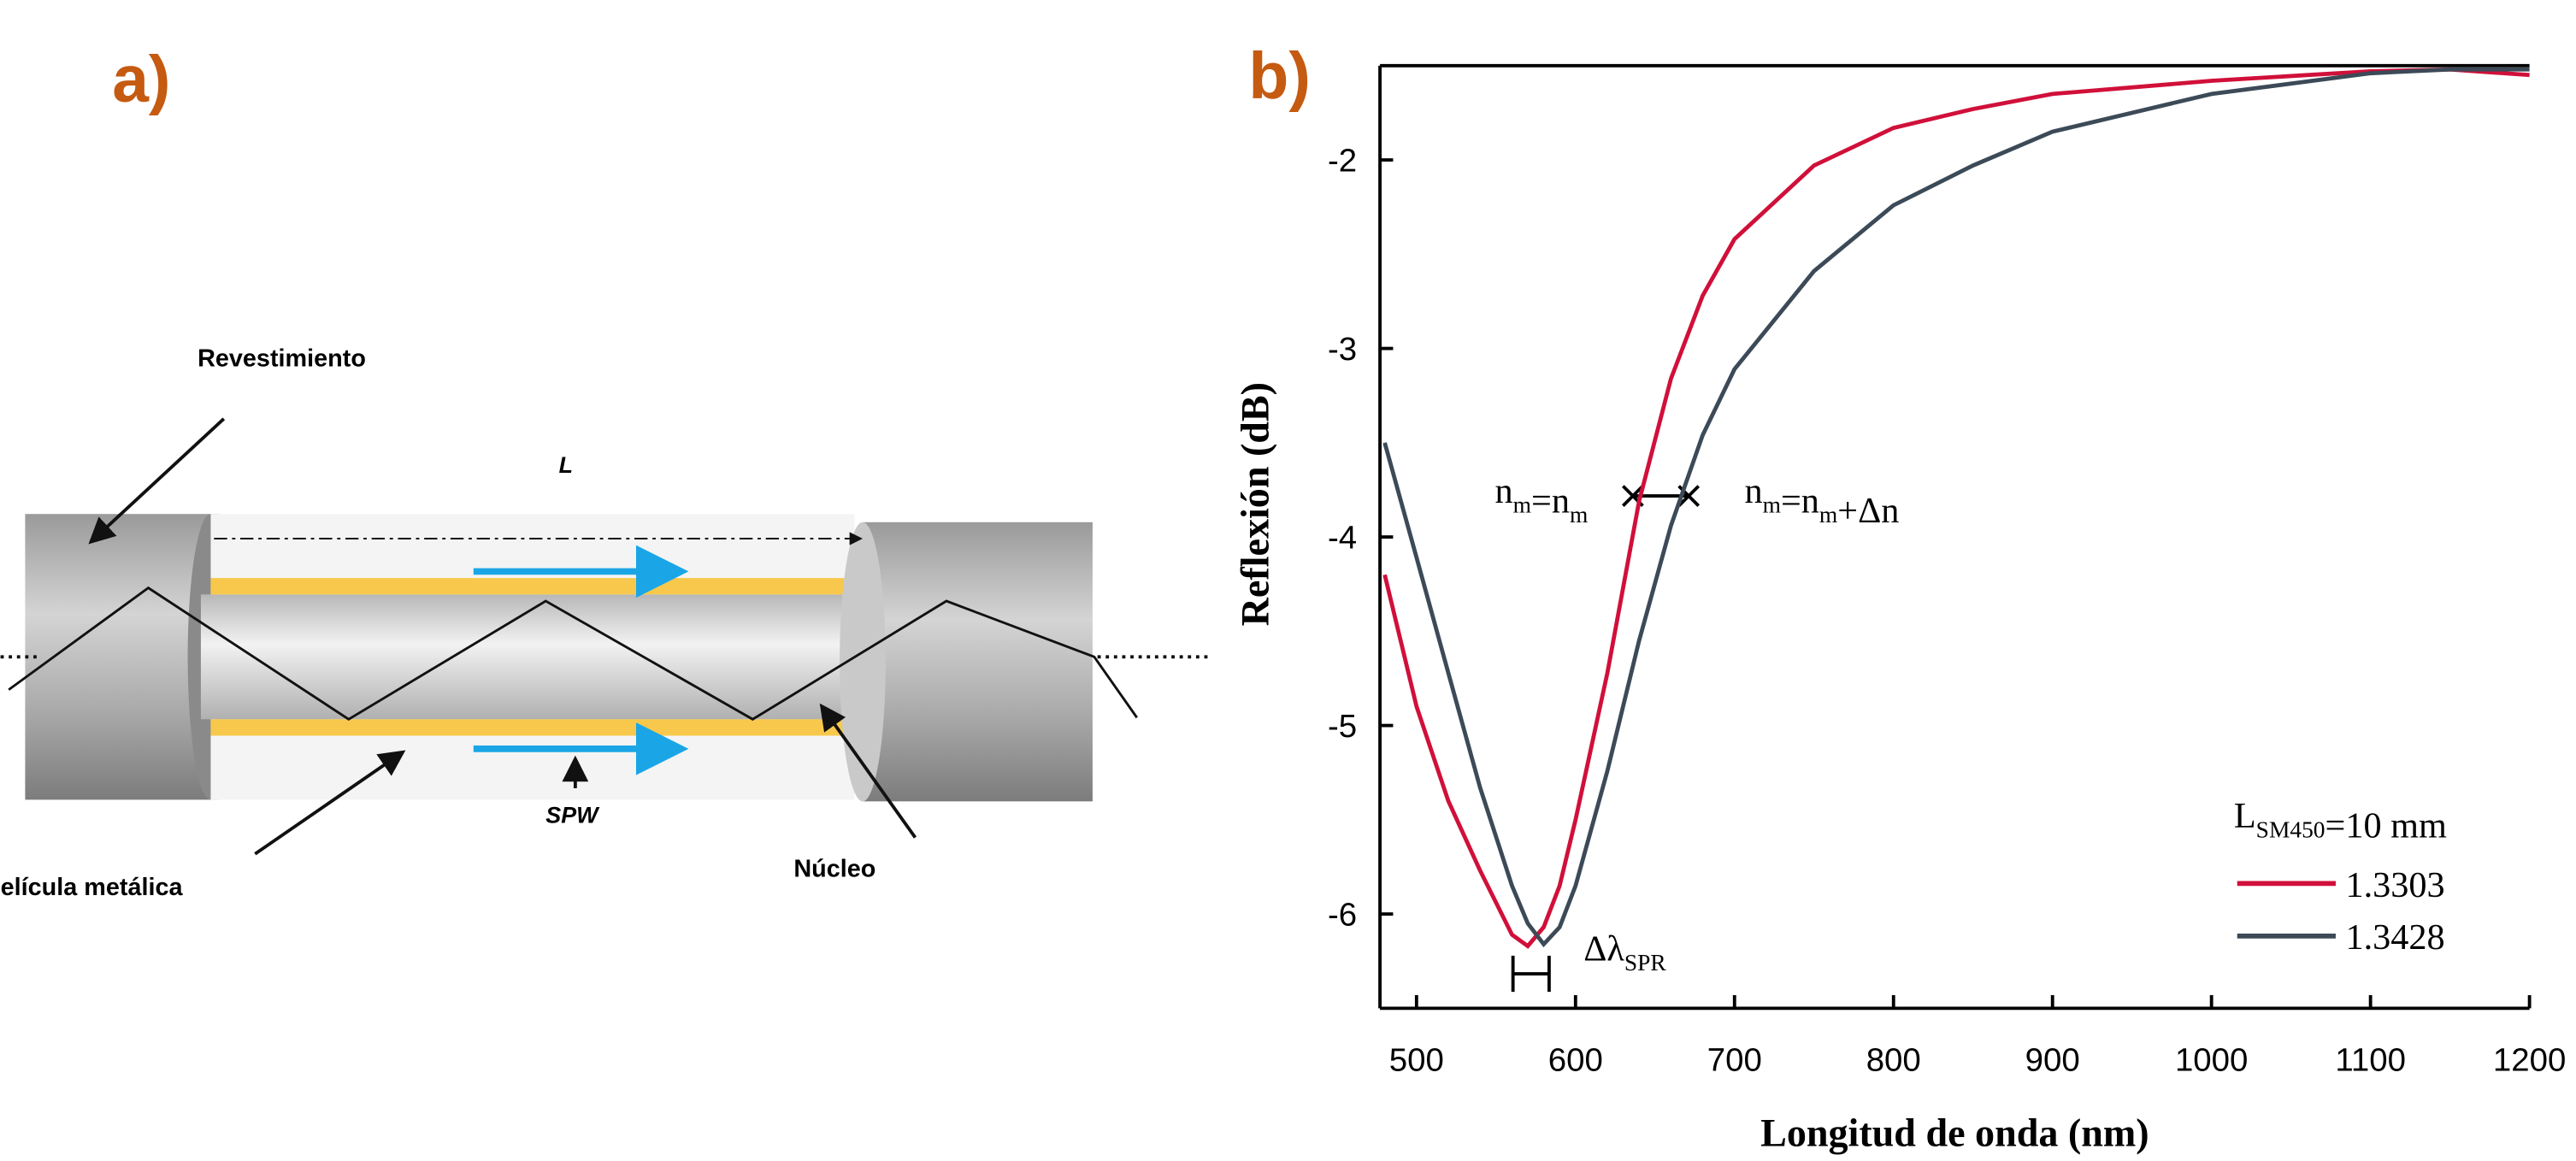 Image resolution: width=2576 pixels, height=1161 pixels. What do you see at coordinates (528, 657) in the screenshot?
I see `core` at bounding box center [528, 657].